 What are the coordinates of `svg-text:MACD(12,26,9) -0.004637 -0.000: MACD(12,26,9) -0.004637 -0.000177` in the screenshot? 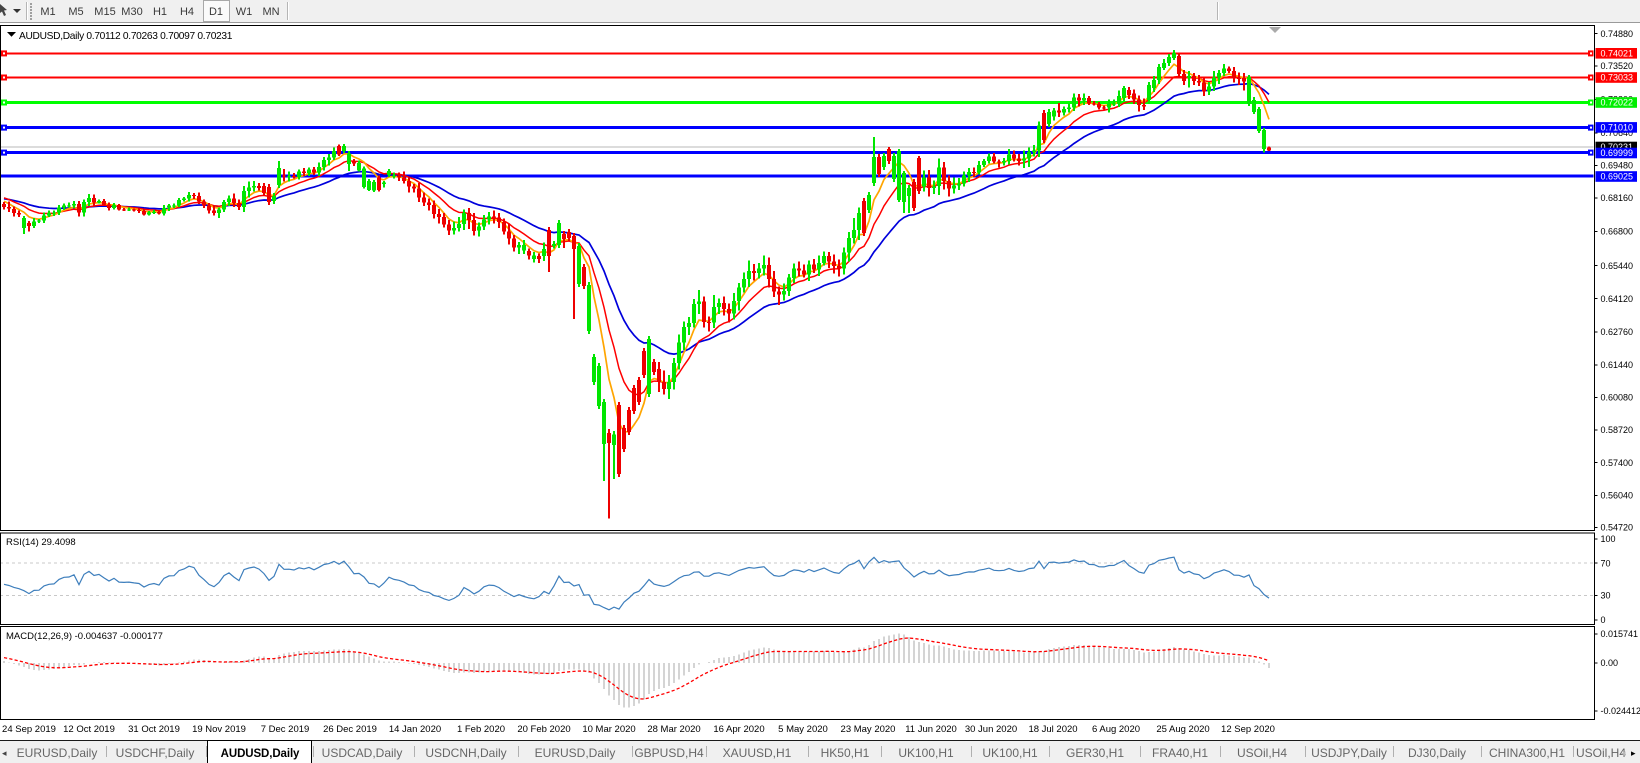 It's located at (84, 636).